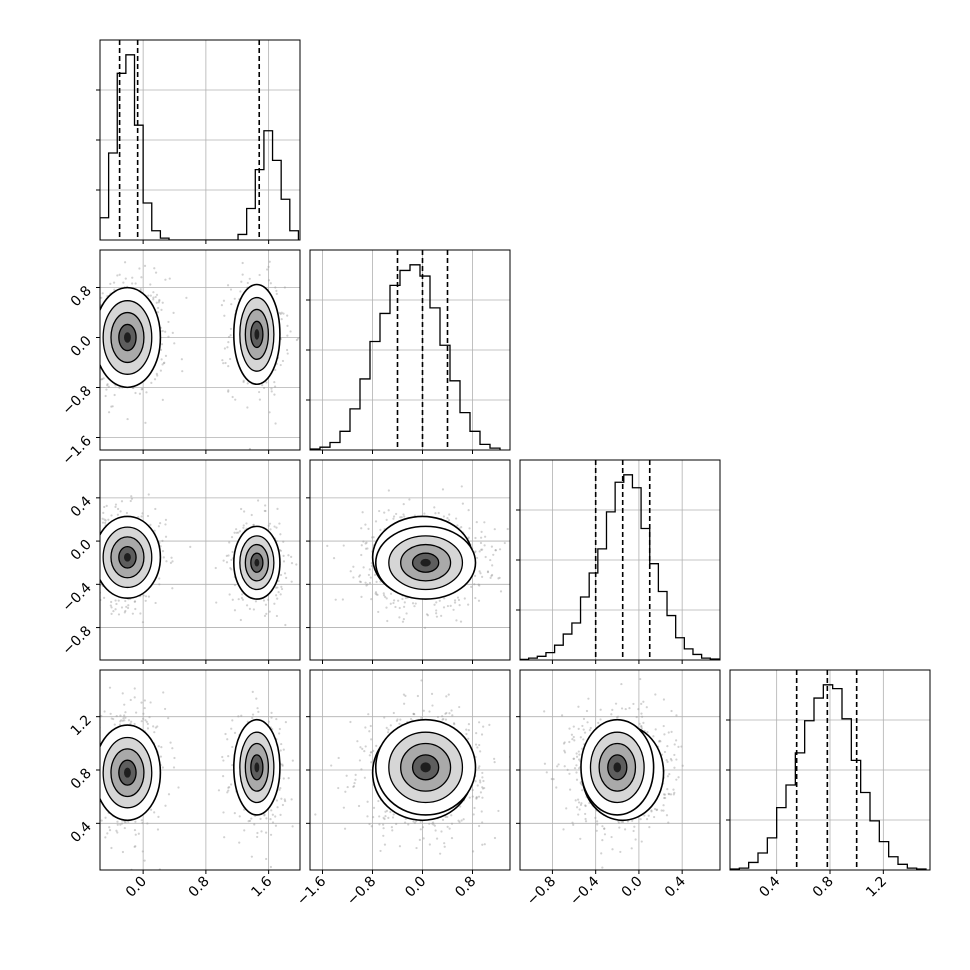 This screenshot has height=970, width=970. What do you see at coordinates (76, 597) in the screenshot?
I see `y-tick-label: −0.4` at bounding box center [76, 597].